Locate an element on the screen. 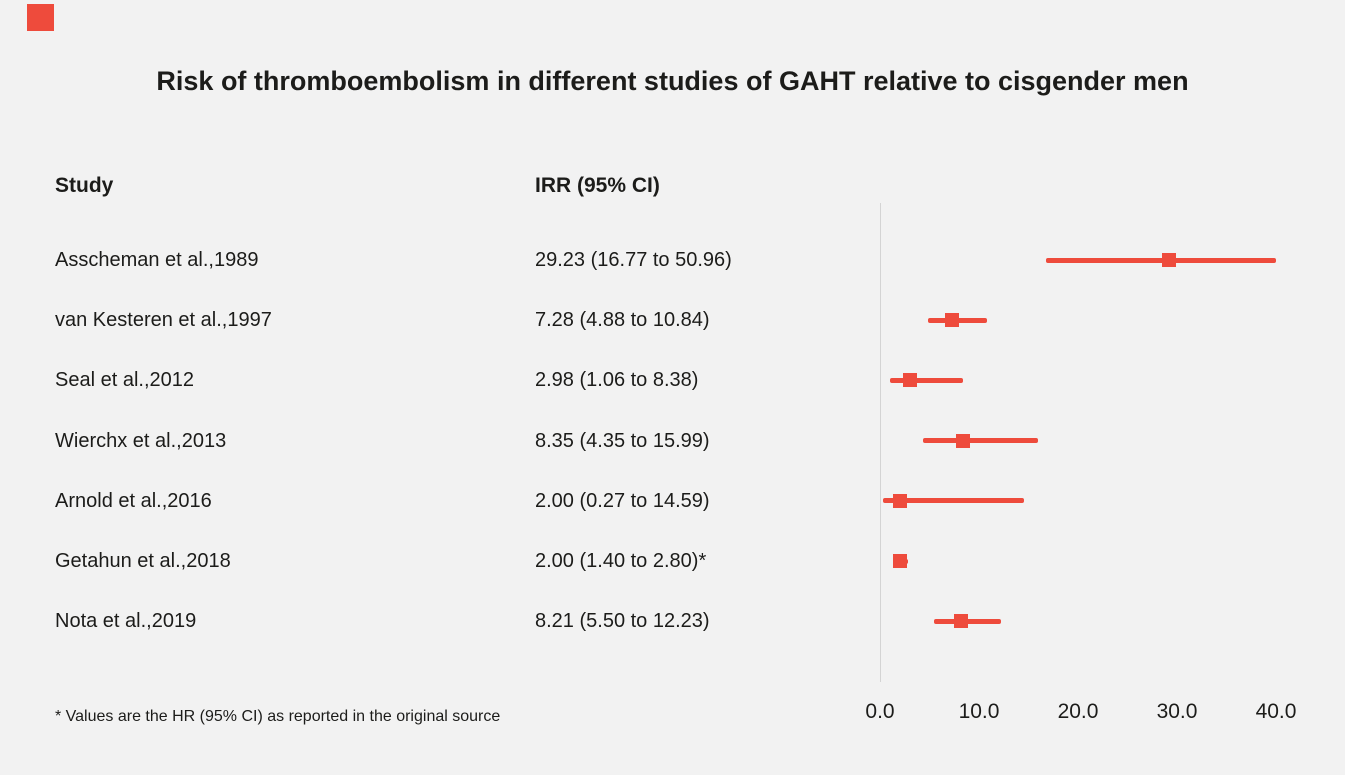  study-label: Nota et al.,2019 is located at coordinates (126, 621).